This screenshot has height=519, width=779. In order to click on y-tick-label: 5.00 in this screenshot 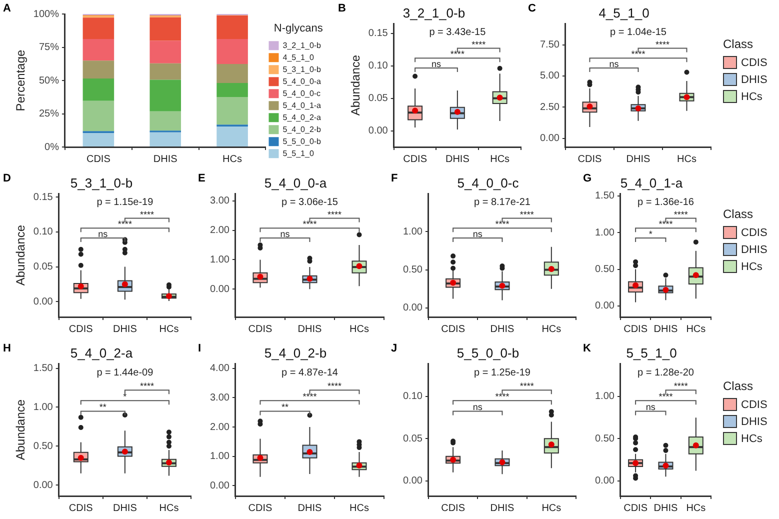, I will do `click(550, 76)`.